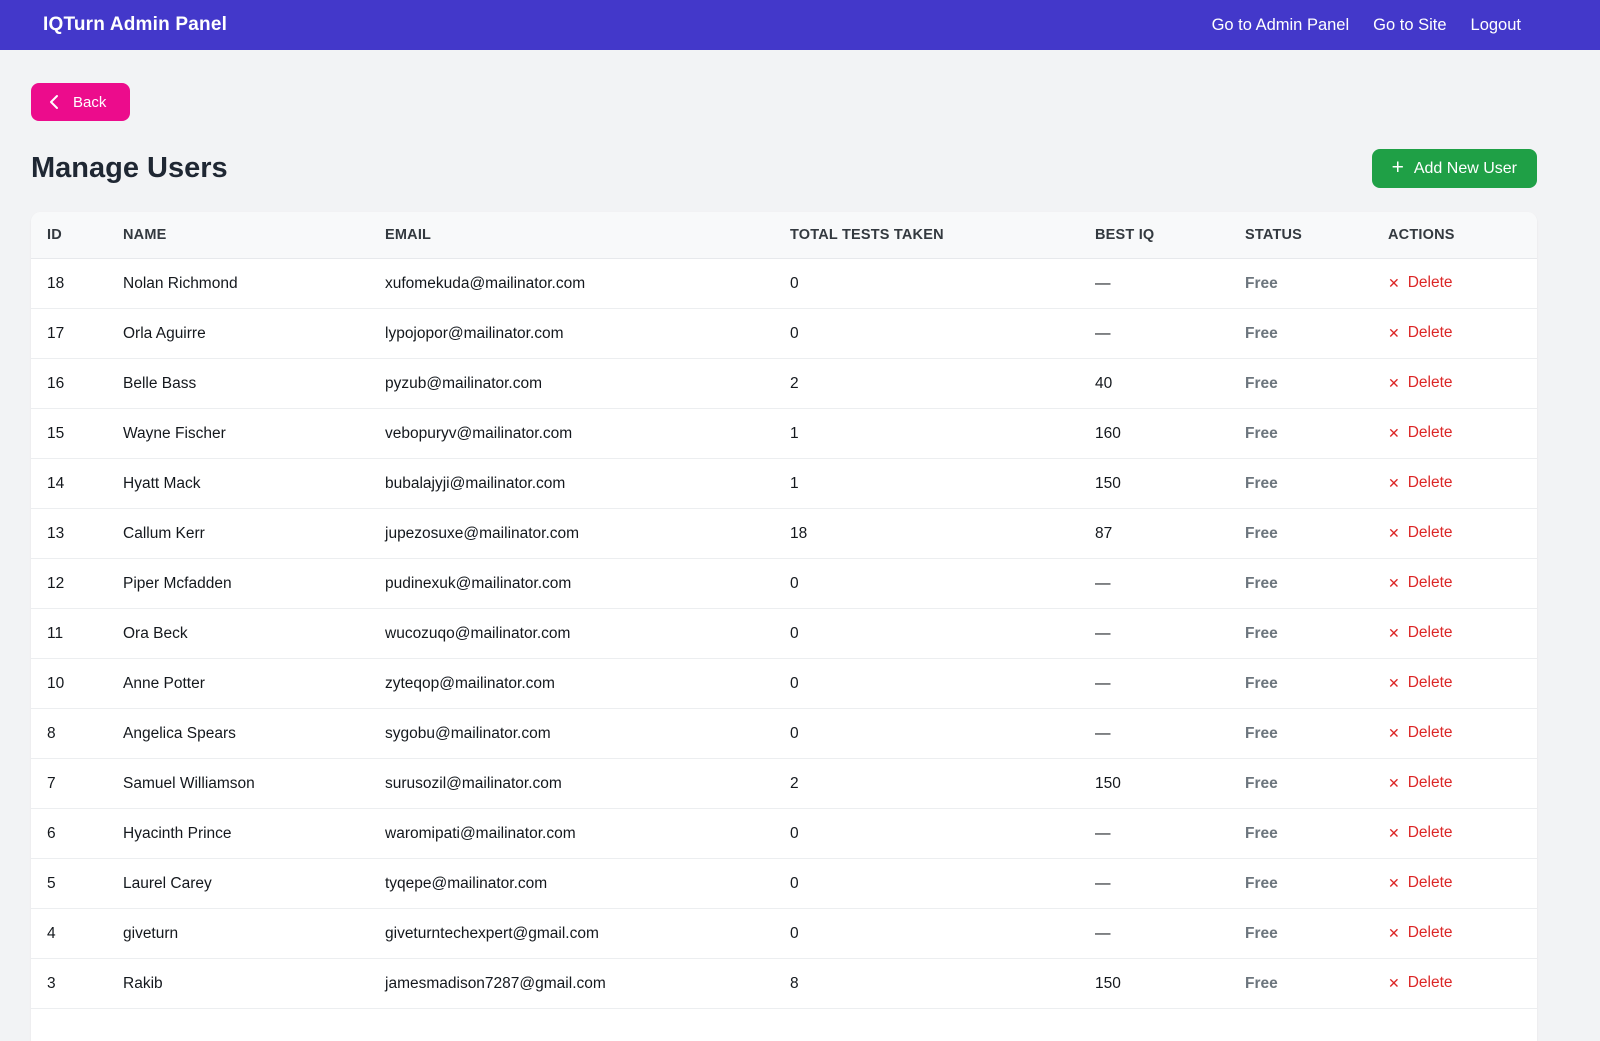 The width and height of the screenshot is (1600, 1041). What do you see at coordinates (238, 433) in the screenshot?
I see `user-name-cell: Wayne Fischer` at bounding box center [238, 433].